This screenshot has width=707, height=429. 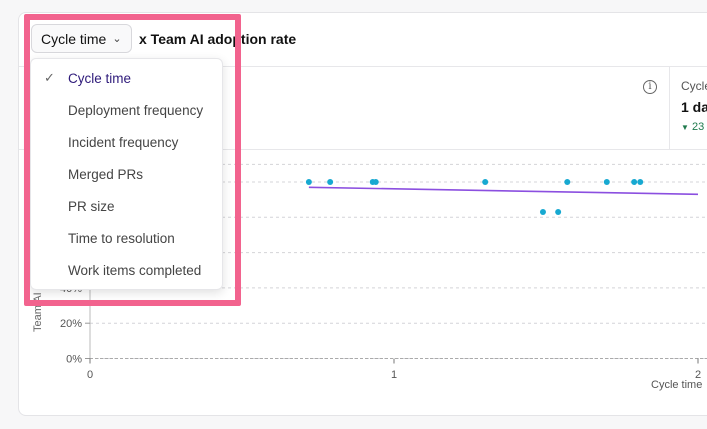 What do you see at coordinates (685, 127) in the screenshot?
I see `triangle-down-icon: ▼` at bounding box center [685, 127].